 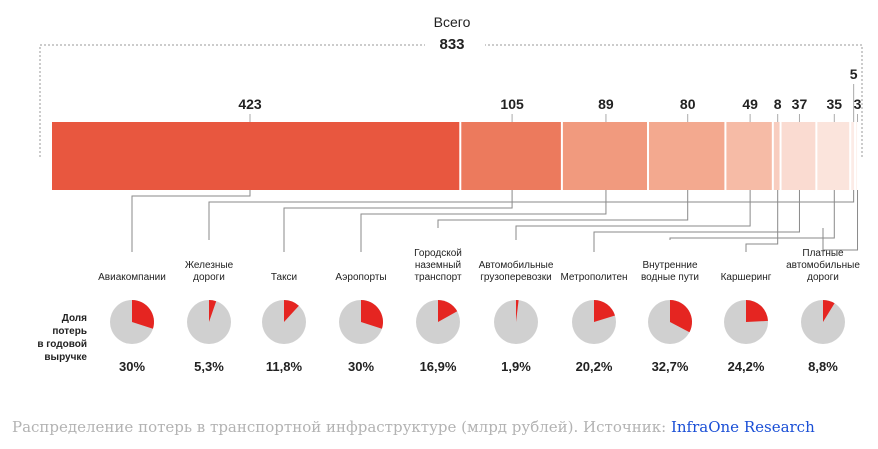 I want to click on category-label-платные-автомобильные-дороги-line-0: Платные, so click(x=823, y=253).